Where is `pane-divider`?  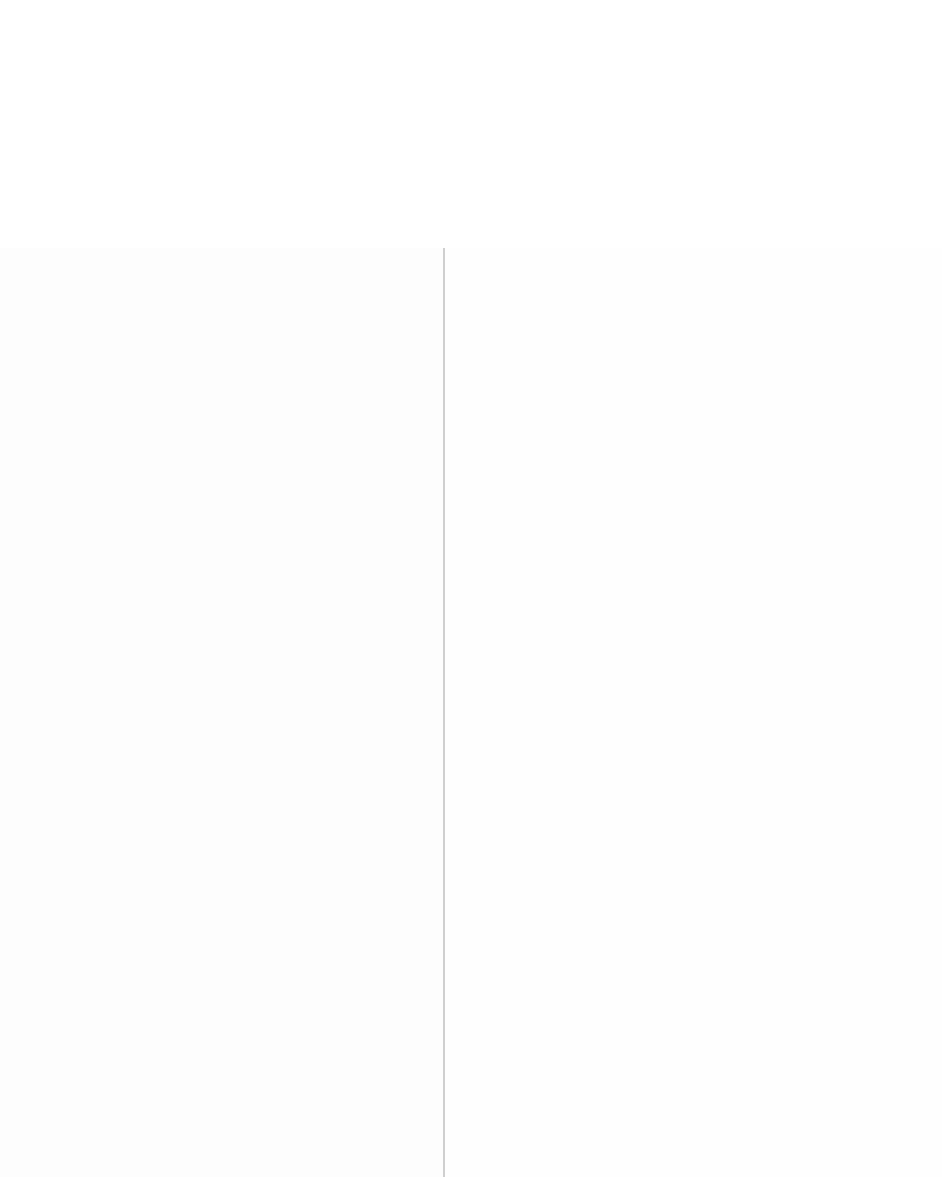 pane-divider is located at coordinates (444, 712).